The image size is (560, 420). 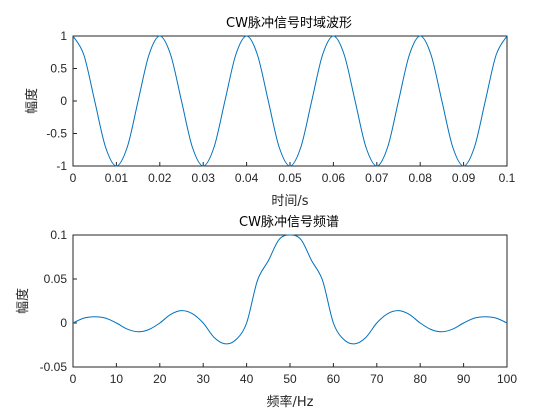 What do you see at coordinates (421, 178) in the screenshot?
I see `time-x-tick-label: 0.08` at bounding box center [421, 178].